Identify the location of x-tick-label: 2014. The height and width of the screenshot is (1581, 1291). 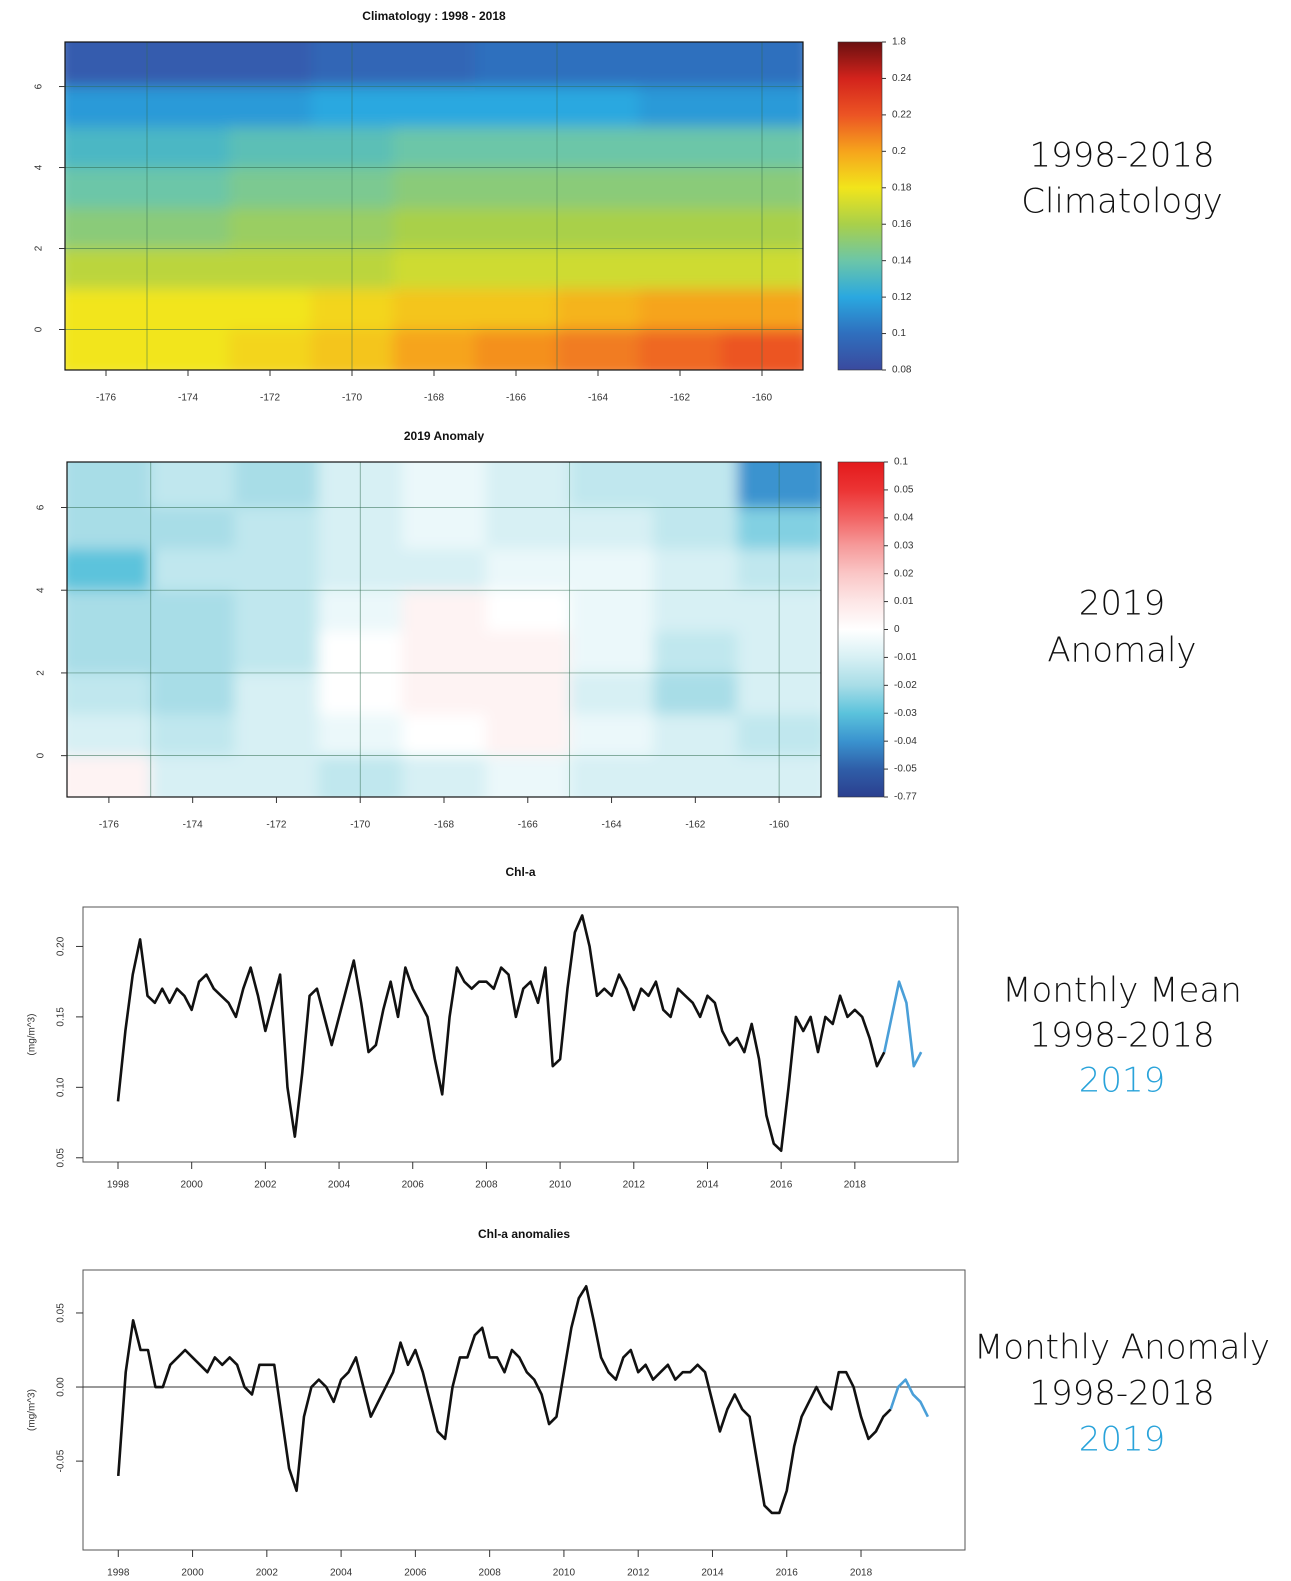
(707, 1185).